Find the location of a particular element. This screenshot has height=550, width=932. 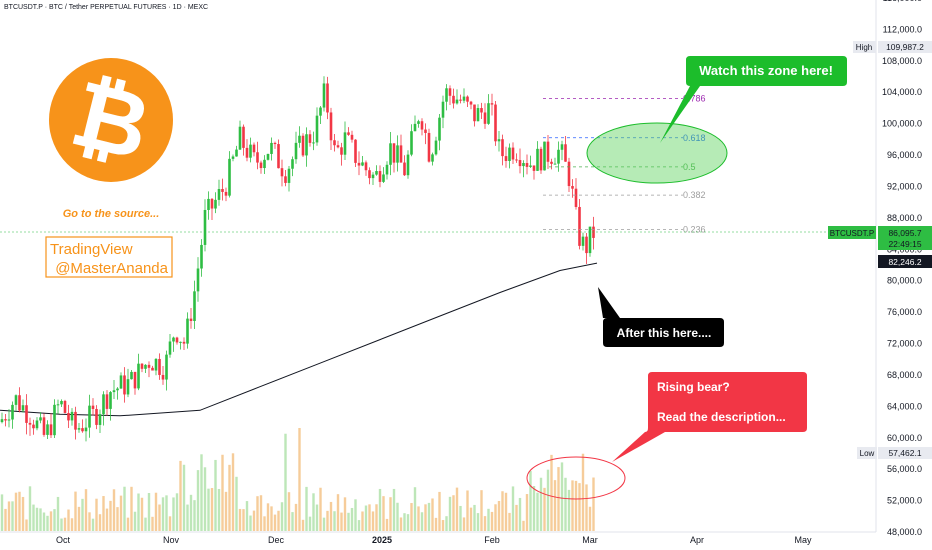

y-tick-label: 80,000.0 is located at coordinates (904, 281).